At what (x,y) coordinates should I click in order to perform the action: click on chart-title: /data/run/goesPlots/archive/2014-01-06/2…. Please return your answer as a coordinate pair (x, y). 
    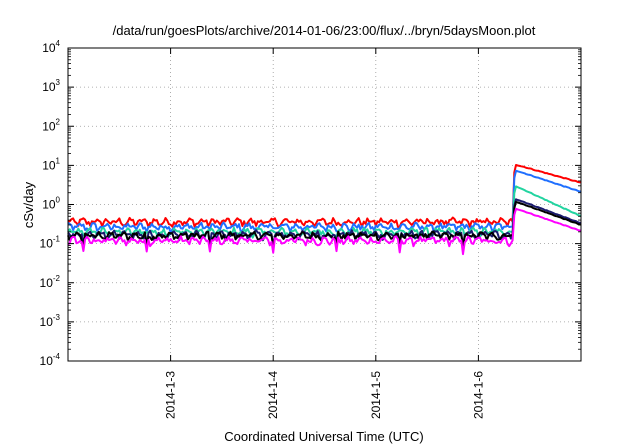
    Looking at the image, I should click on (324, 30).